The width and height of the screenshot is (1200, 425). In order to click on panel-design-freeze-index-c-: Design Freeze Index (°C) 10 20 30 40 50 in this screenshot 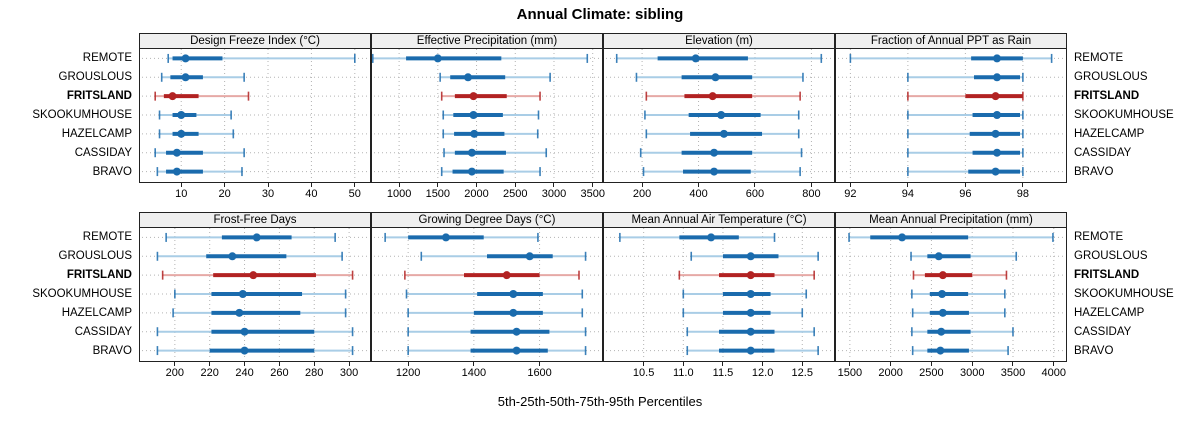, I will do `click(255, 118)`.